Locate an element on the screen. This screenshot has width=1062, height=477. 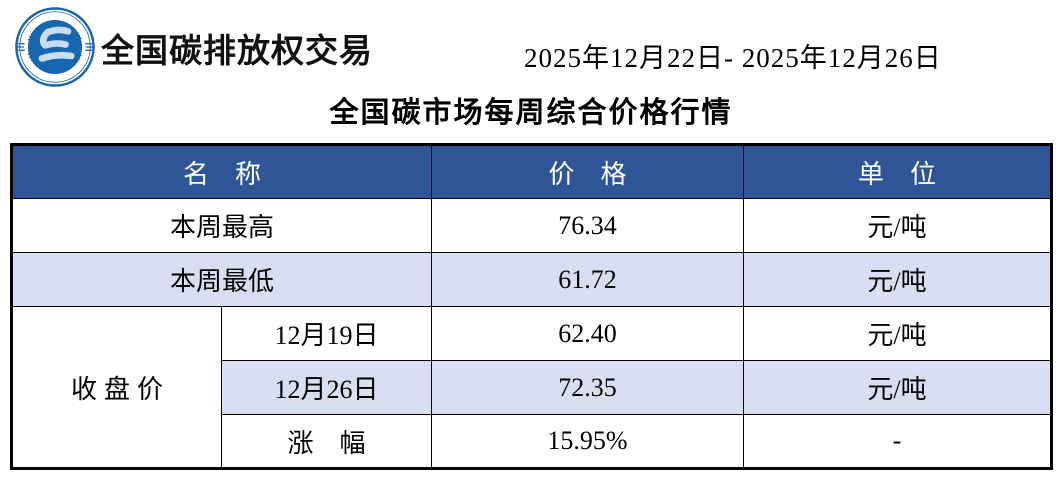
table-row-week-high: 本周最高 76.34 元/吨 is located at coordinates (531, 225).